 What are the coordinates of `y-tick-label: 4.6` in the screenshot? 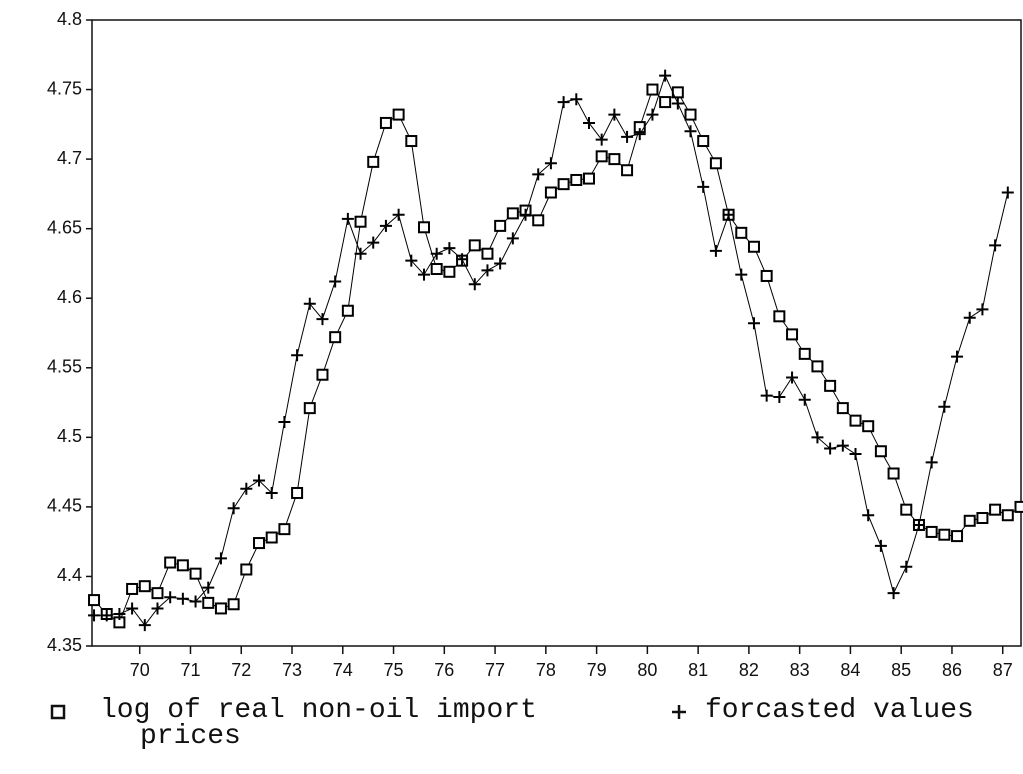 It's located at (69, 297).